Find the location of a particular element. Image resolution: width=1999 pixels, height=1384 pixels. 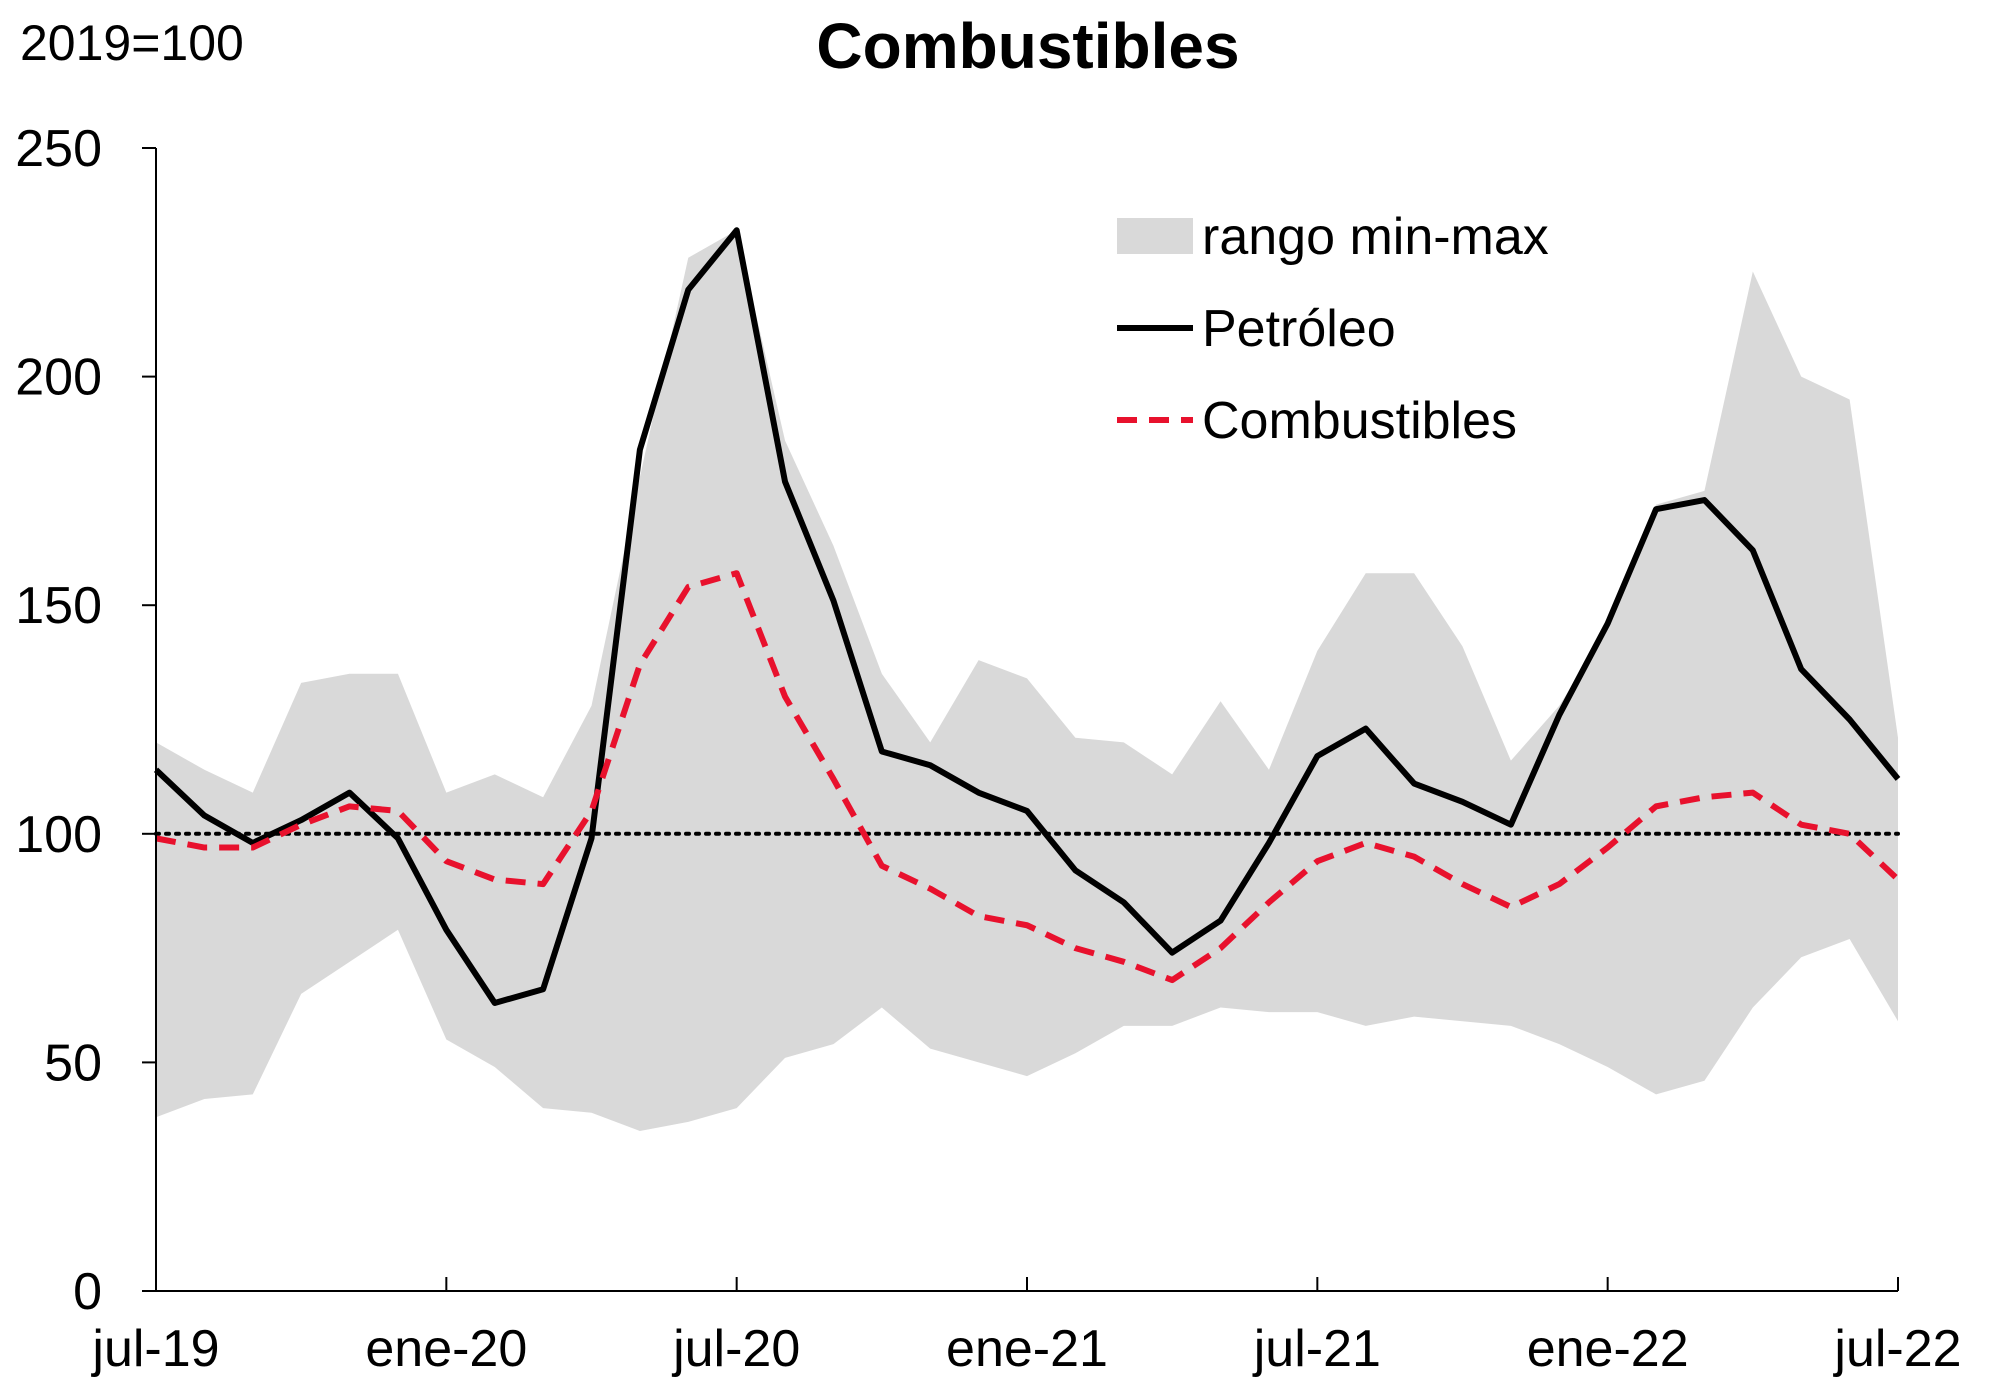

legend-label: Combustibles is located at coordinates (1359, 421).